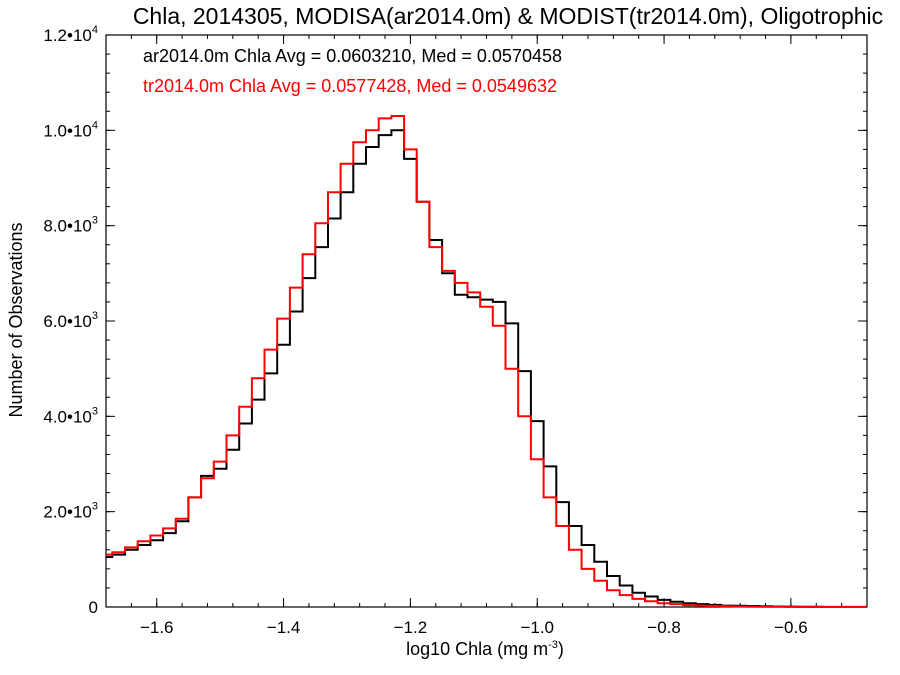  Describe the element at coordinates (477, 649) in the screenshot. I see `x-axis-label-main: log10 Chla (mg m` at that location.